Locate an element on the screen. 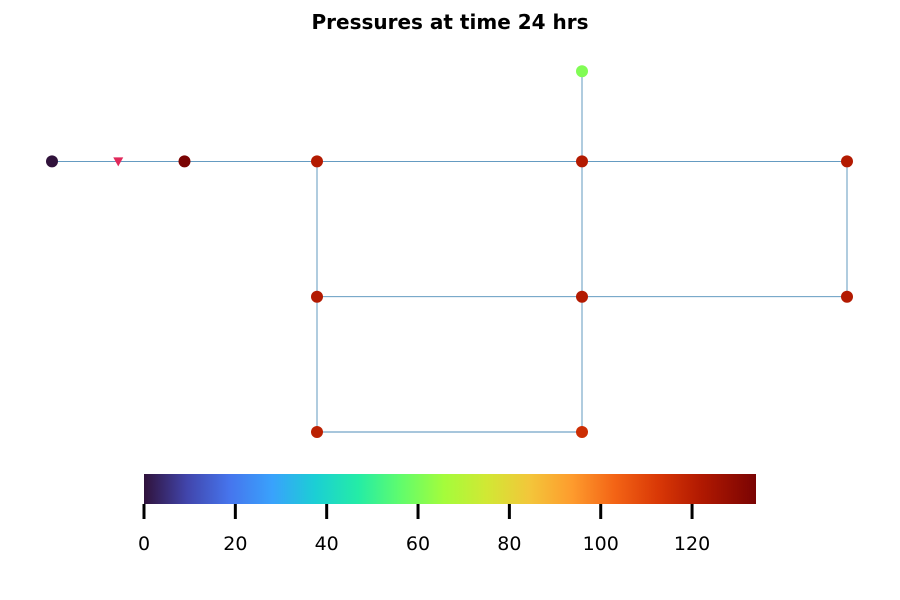 Image resolution: width=900 pixels, height=600 pixels. colorbar-tick-label: 100 is located at coordinates (601, 544).